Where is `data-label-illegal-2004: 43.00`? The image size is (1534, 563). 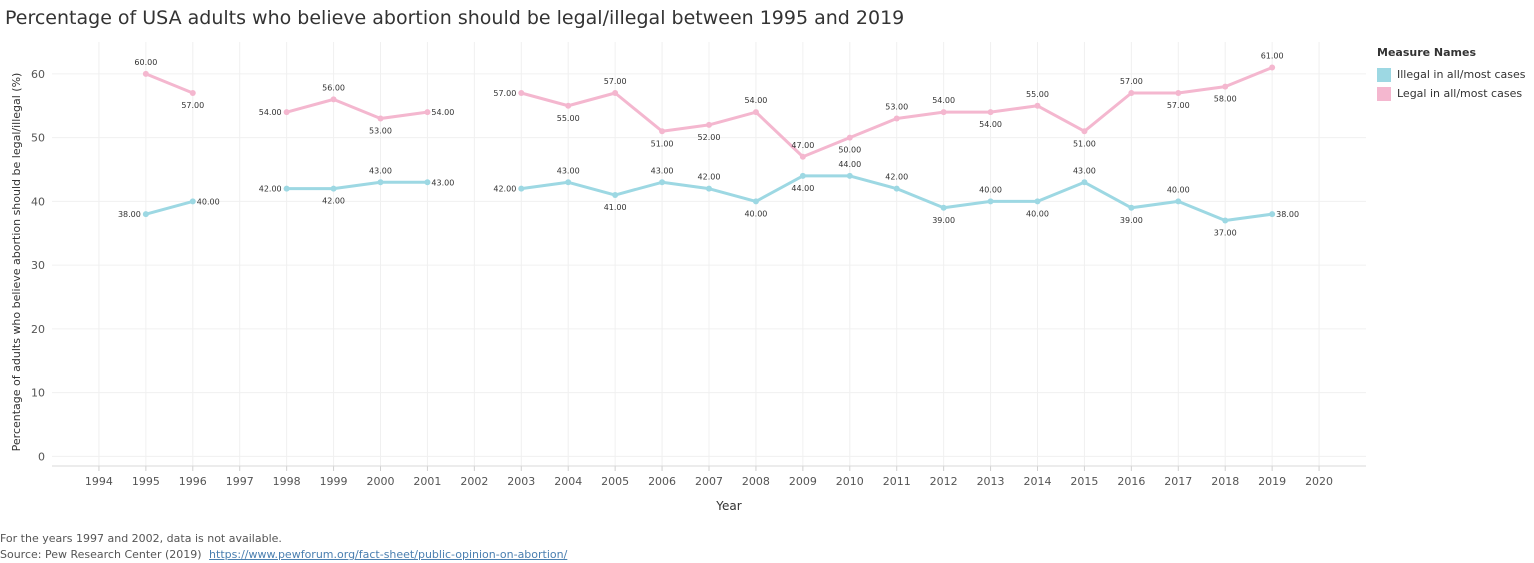 data-label-illegal-2004: 43.00 is located at coordinates (568, 170).